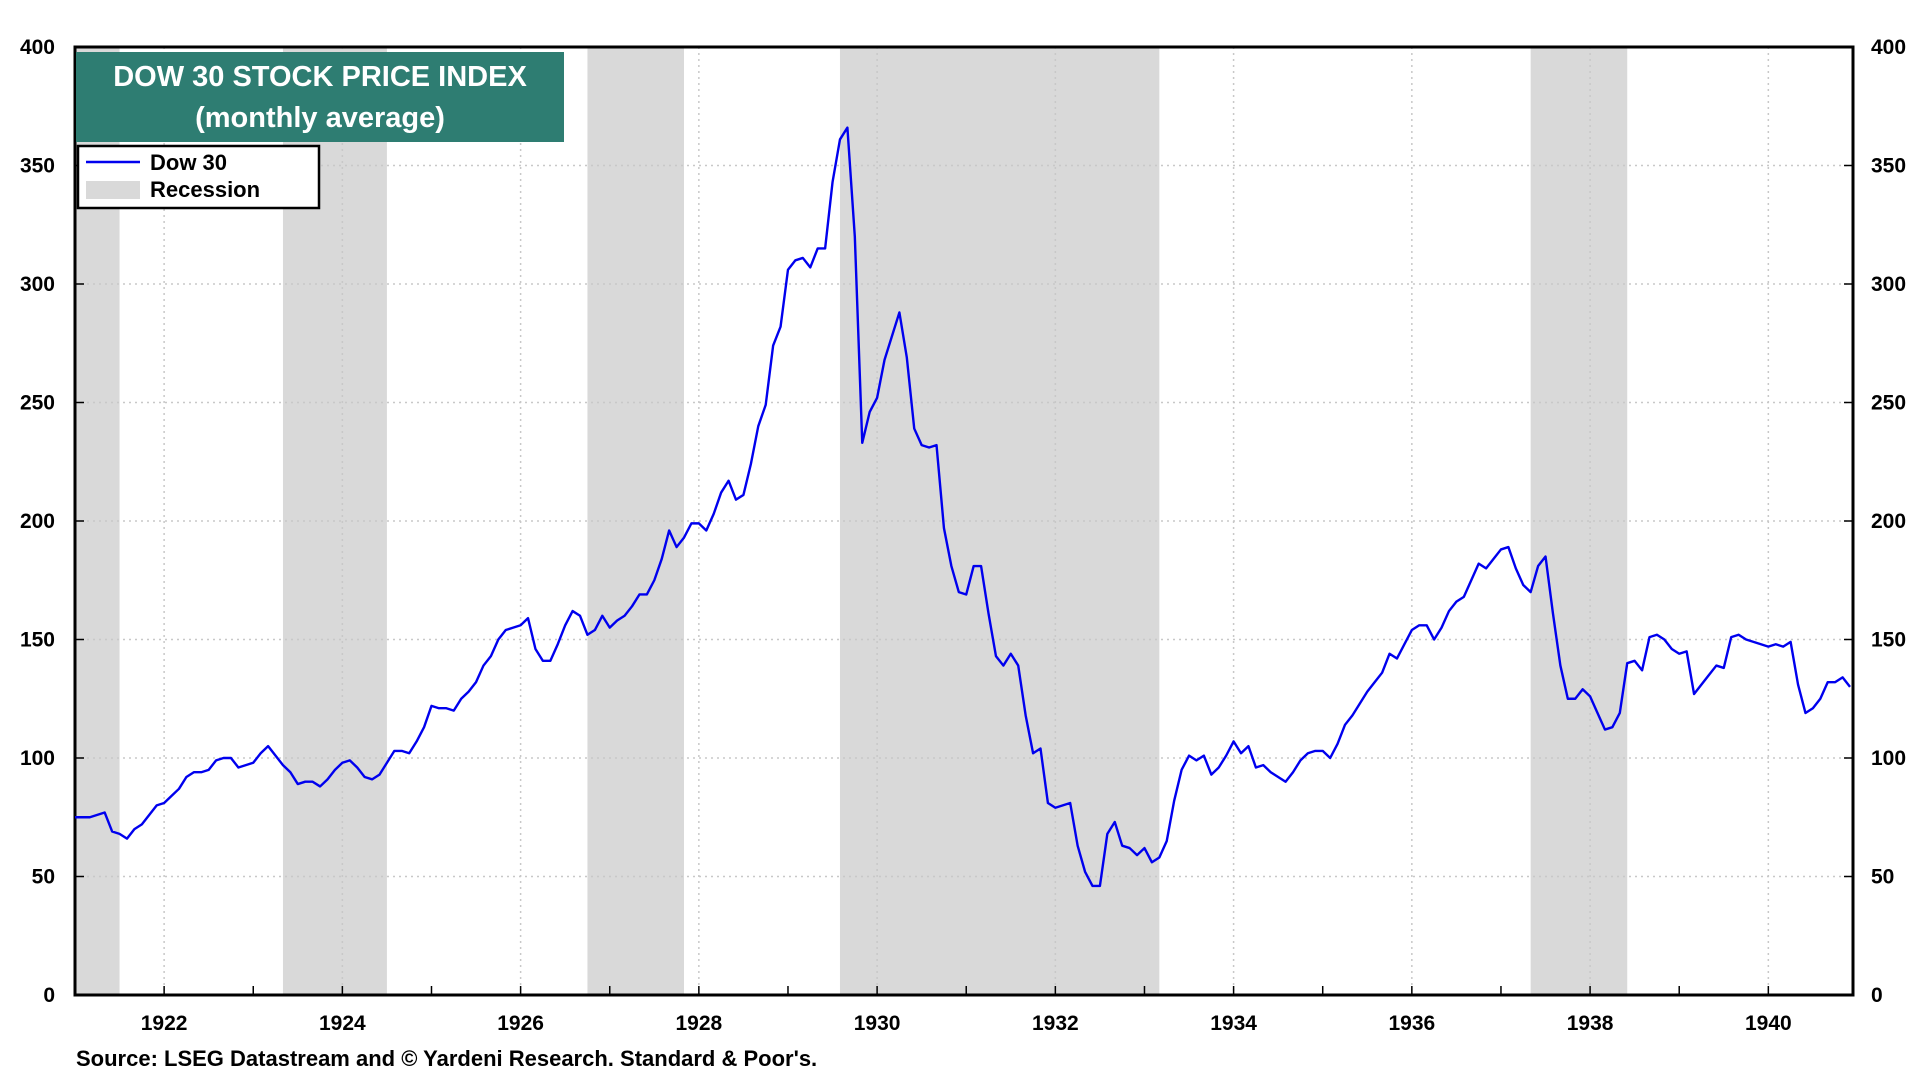  Describe the element at coordinates (320, 77) in the screenshot. I see `chart-title: DOW 30 STOCK PRICE INDEX` at that location.